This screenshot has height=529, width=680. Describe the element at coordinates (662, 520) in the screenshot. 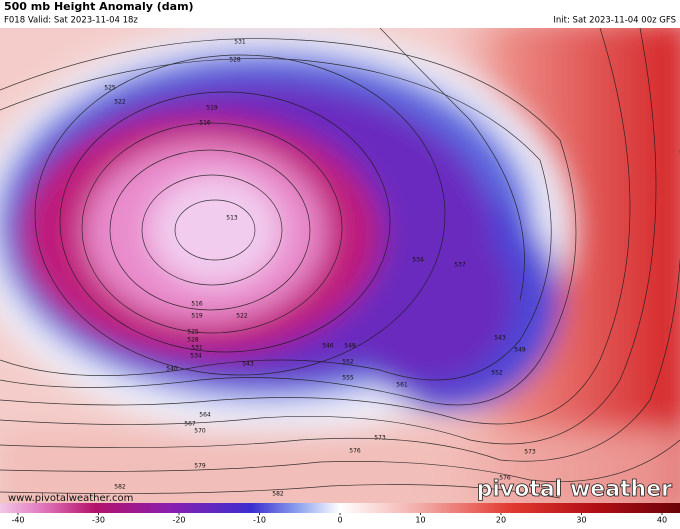

I see `colorbar-tick-label: 40` at that location.